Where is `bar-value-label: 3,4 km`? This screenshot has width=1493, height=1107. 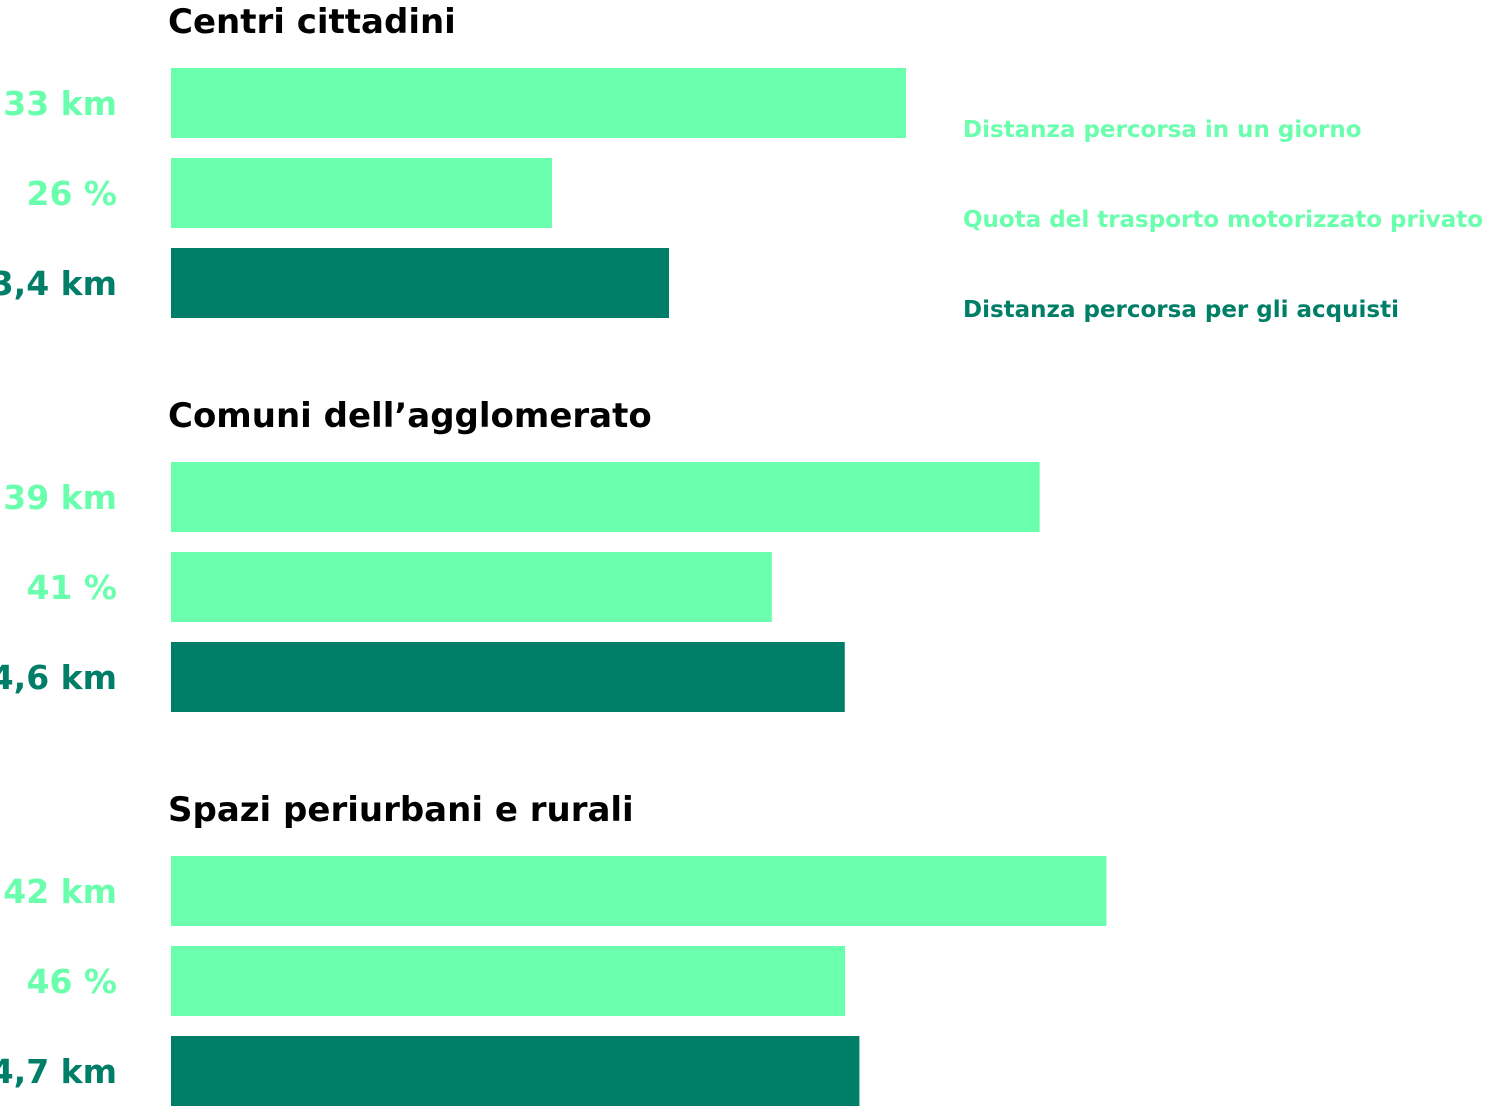 bar-value-label: 3,4 km is located at coordinates (58, 283).